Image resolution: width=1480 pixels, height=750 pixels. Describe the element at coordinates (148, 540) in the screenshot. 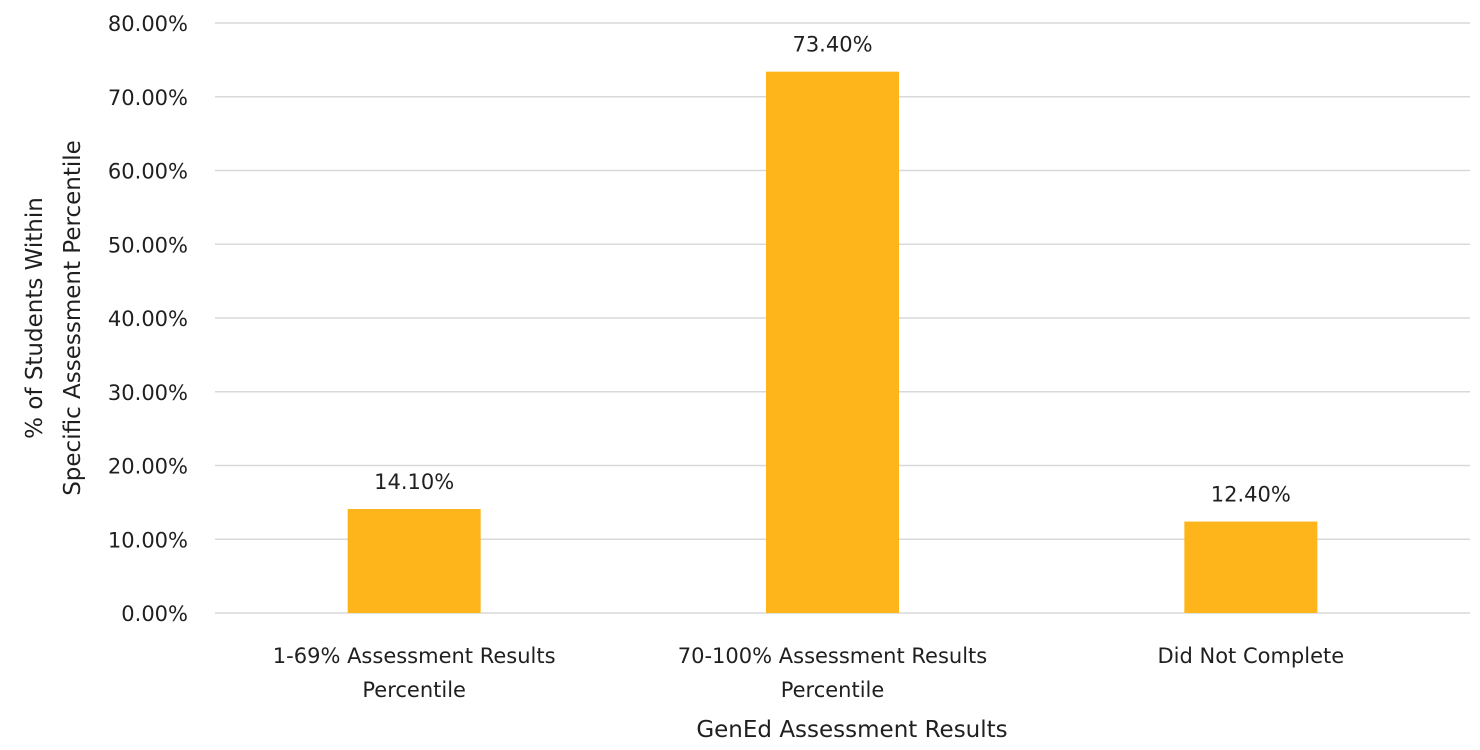

I see `y-tick-label: 10.00%` at that location.